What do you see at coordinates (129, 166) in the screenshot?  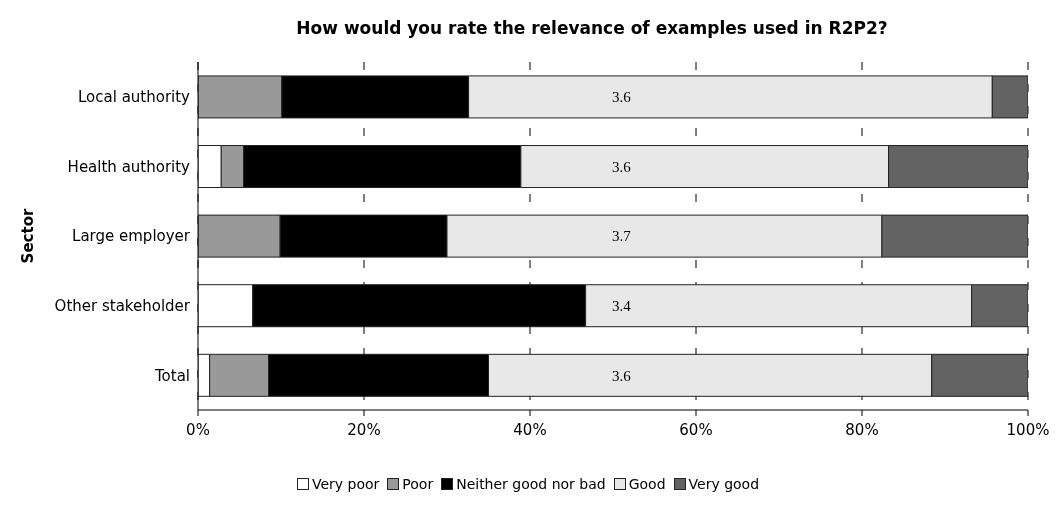 I see `y-tick-label: Health authority` at bounding box center [129, 166].